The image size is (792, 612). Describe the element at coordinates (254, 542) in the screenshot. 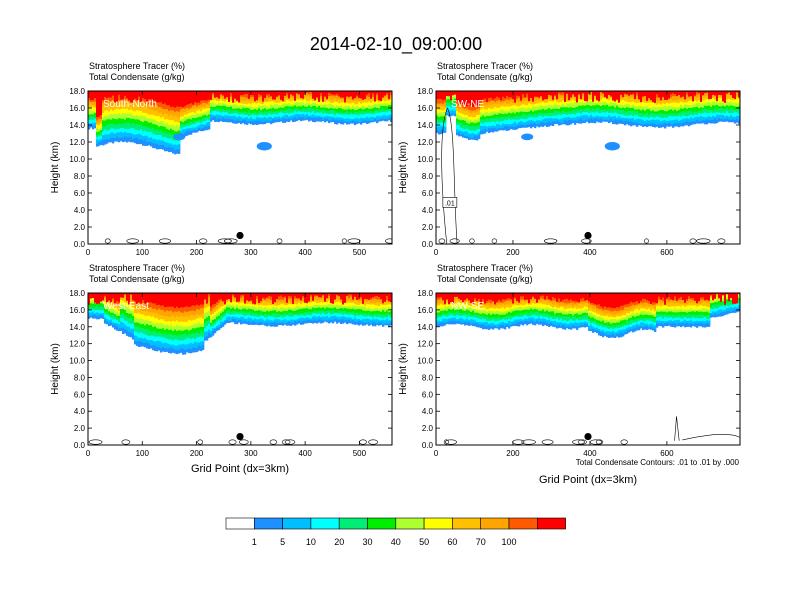

I see `colorbar-label: 1` at that location.